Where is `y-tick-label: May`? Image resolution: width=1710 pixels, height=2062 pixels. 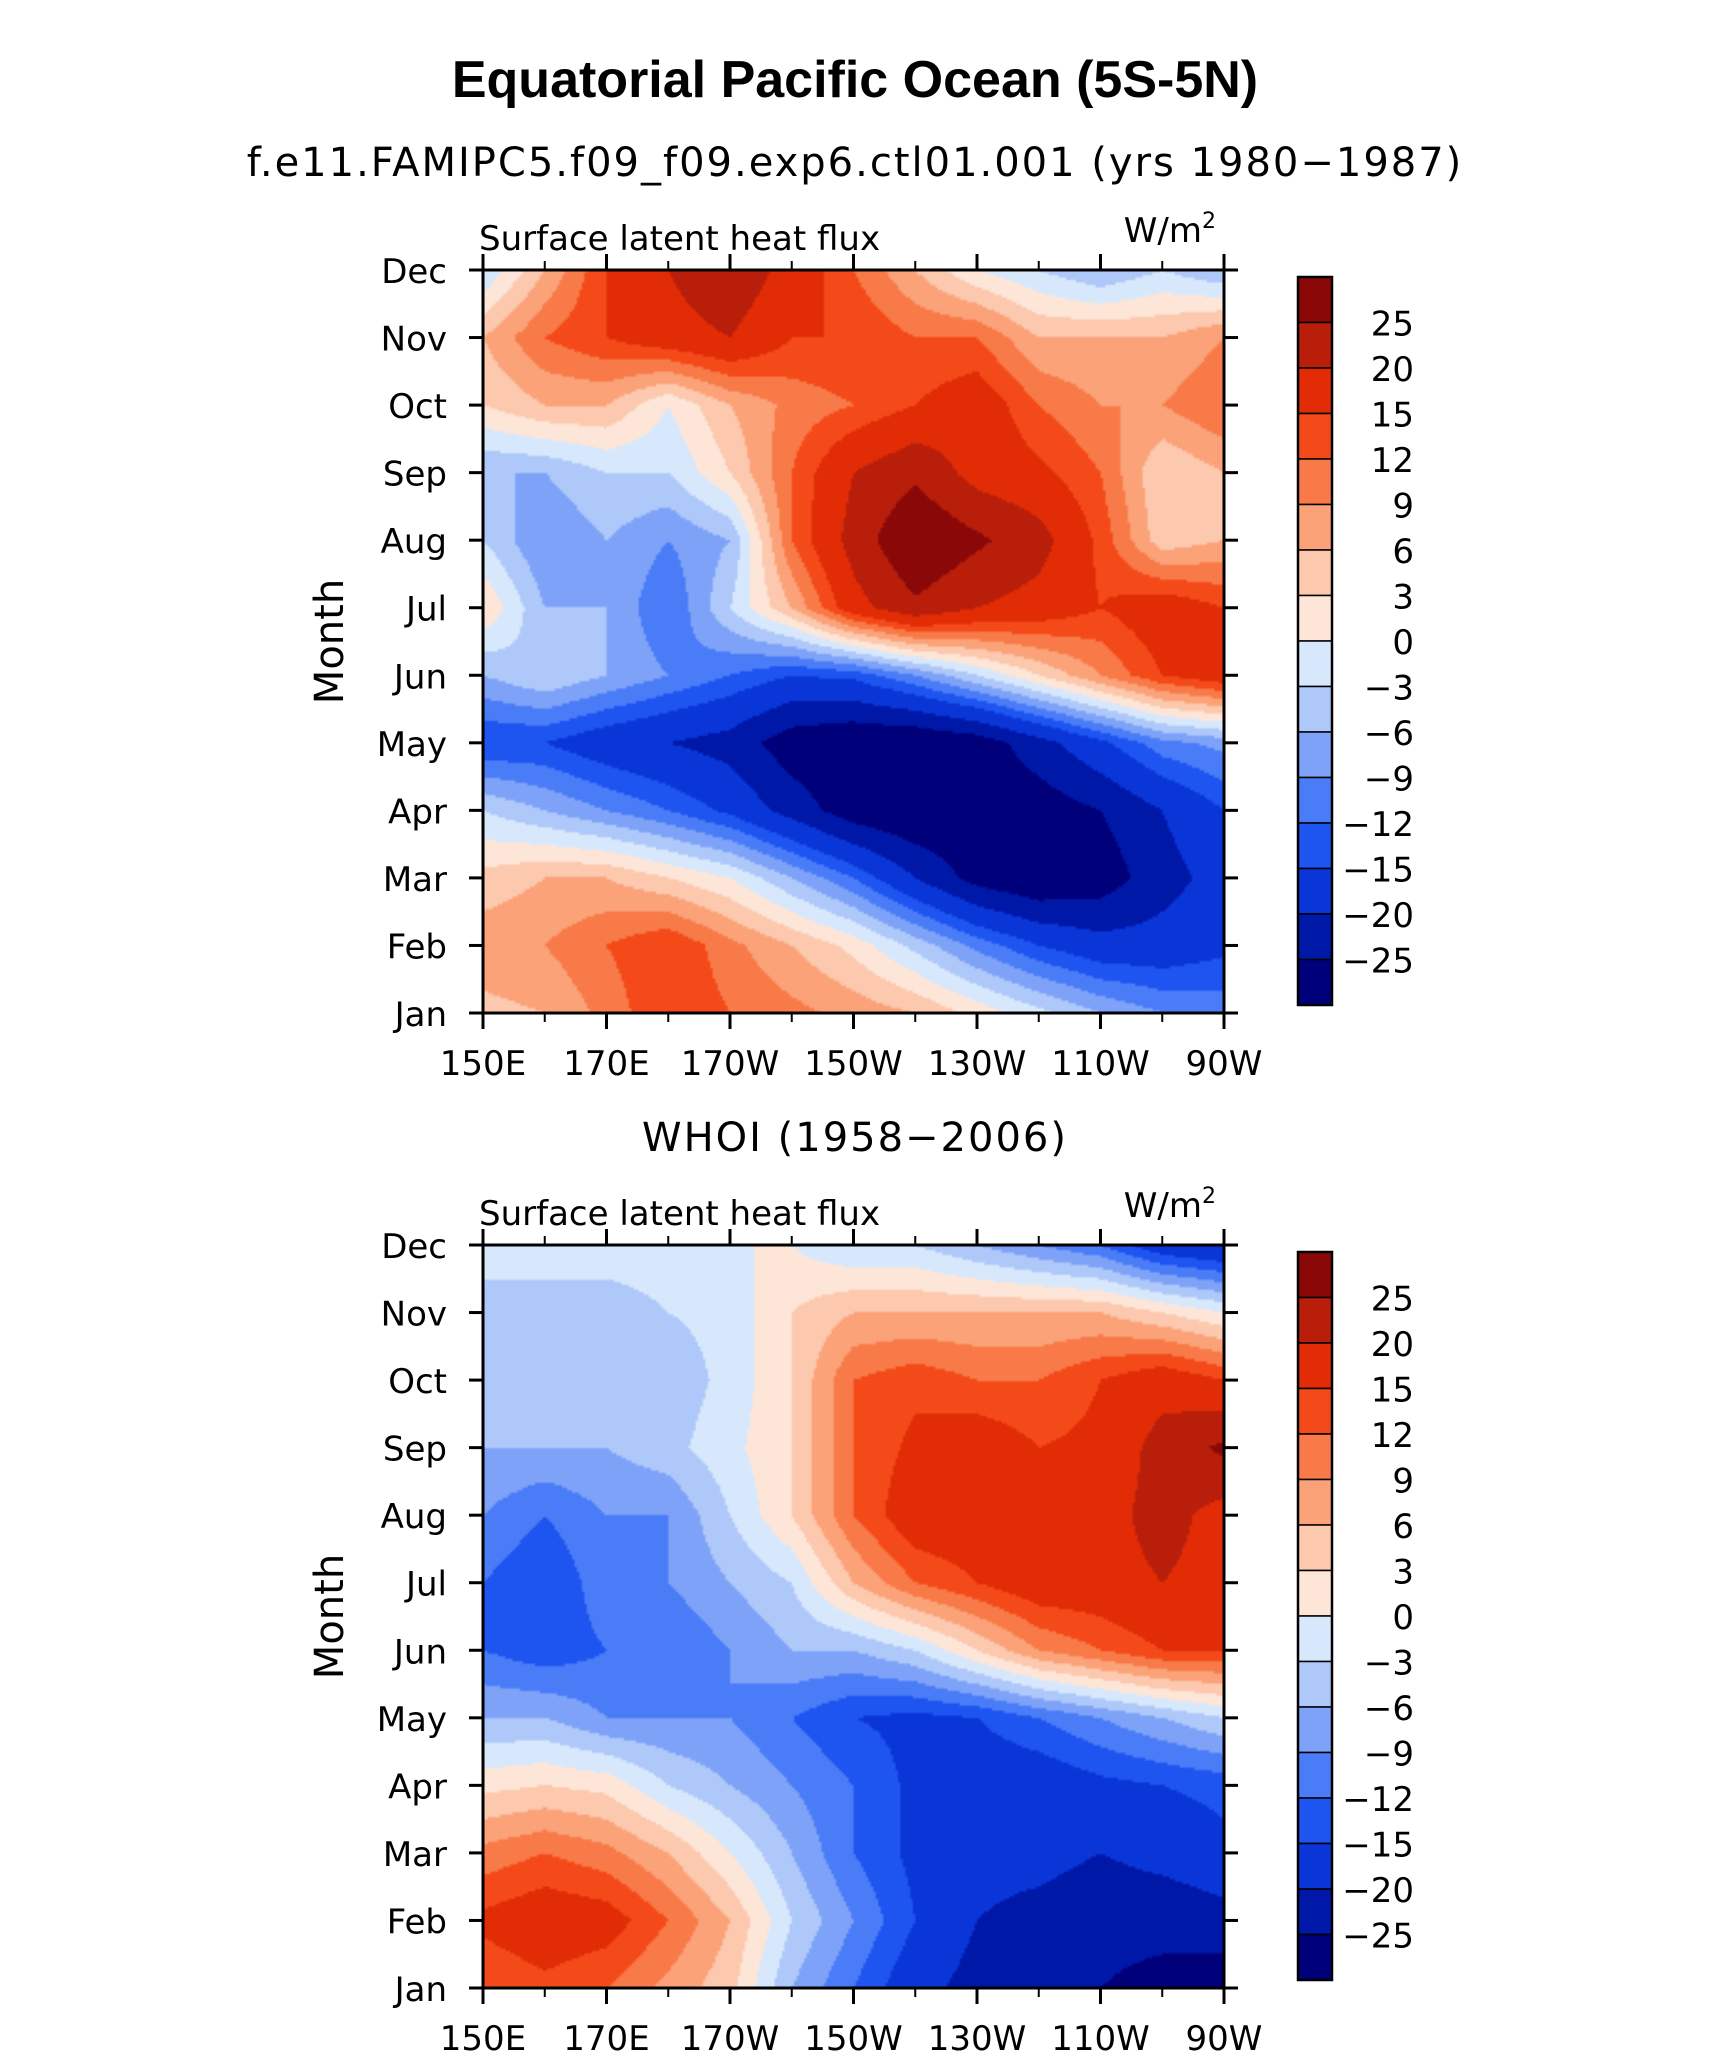 y-tick-label: May is located at coordinates (412, 1720).